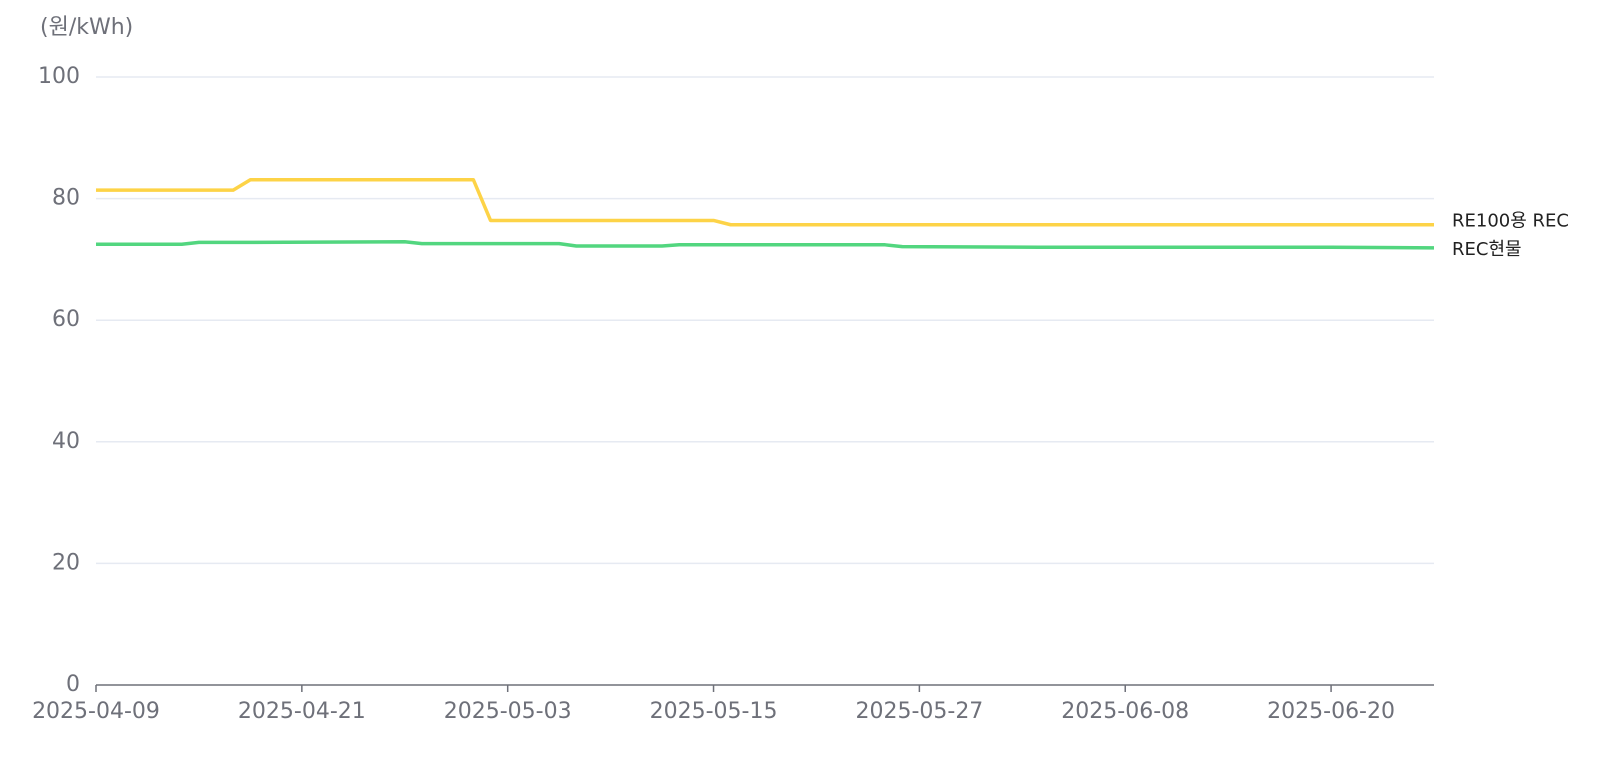  What do you see at coordinates (66, 441) in the screenshot?
I see `y-tick-label: 40` at bounding box center [66, 441].